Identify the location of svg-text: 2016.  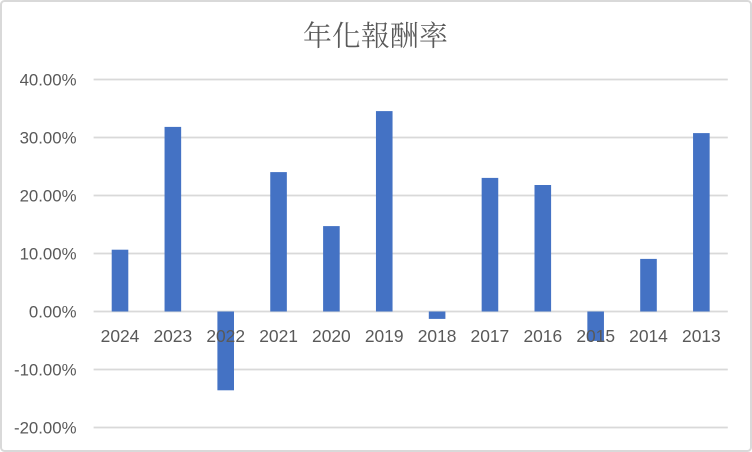
(542, 336).